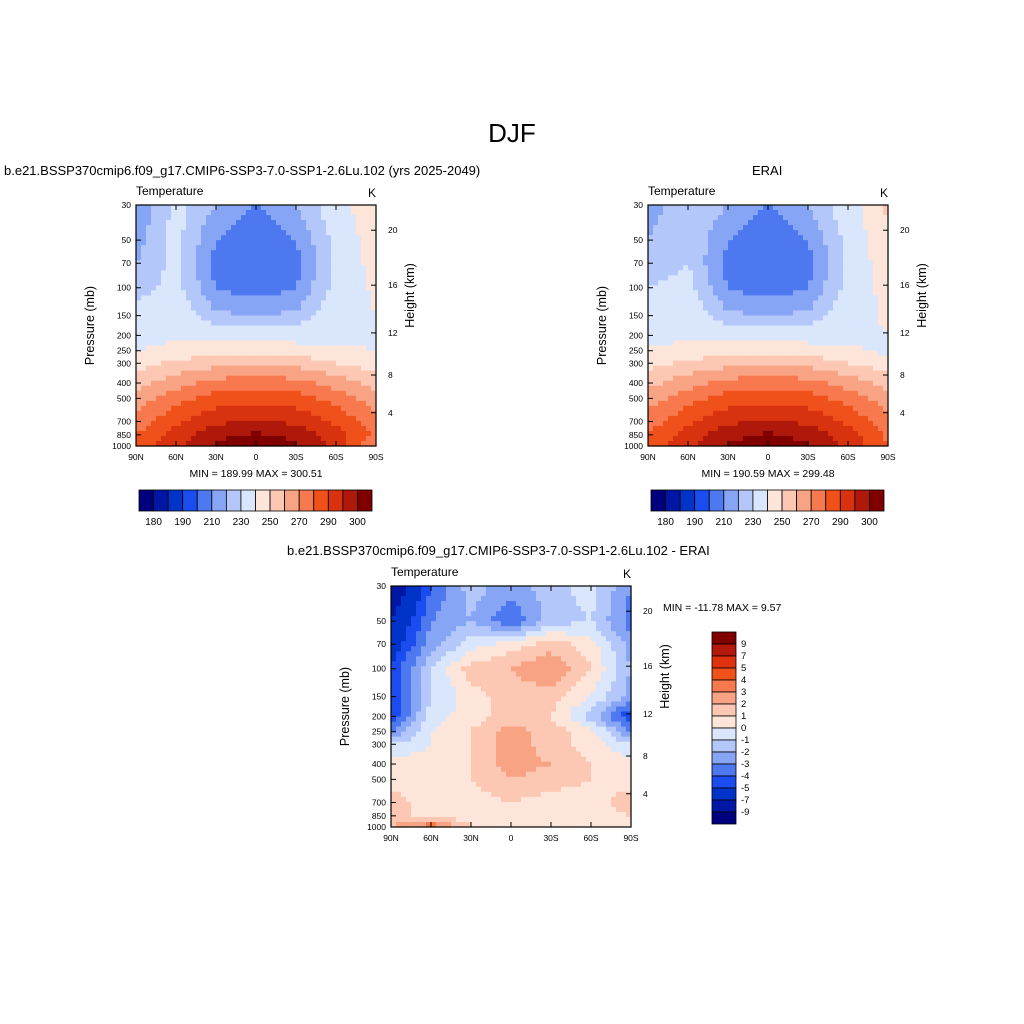 The width and height of the screenshot is (1024, 1024). I want to click on model-colorbar-swatch, so click(146, 500).